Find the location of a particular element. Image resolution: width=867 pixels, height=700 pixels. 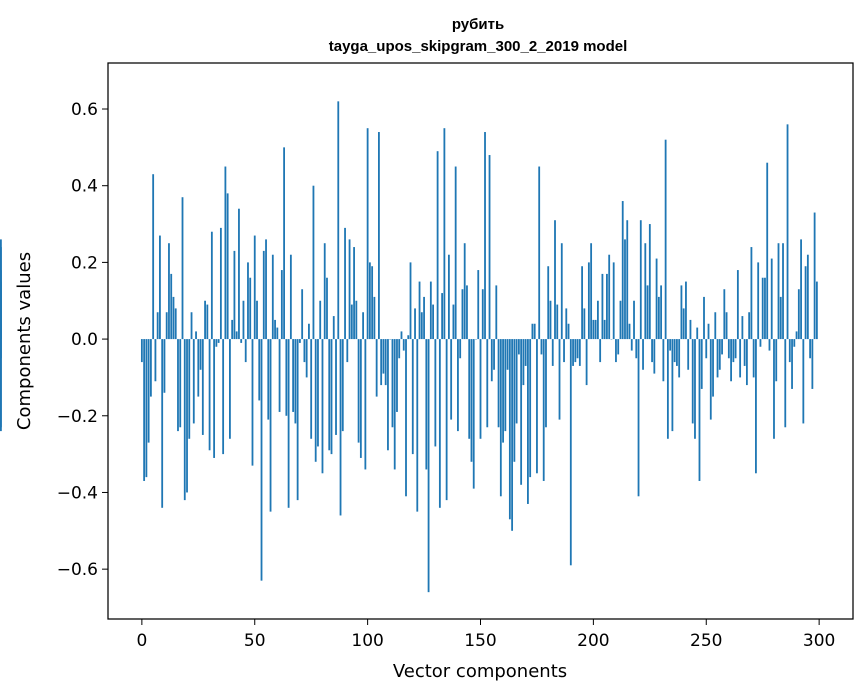

bar-undefined is located at coordinates (1, 348).